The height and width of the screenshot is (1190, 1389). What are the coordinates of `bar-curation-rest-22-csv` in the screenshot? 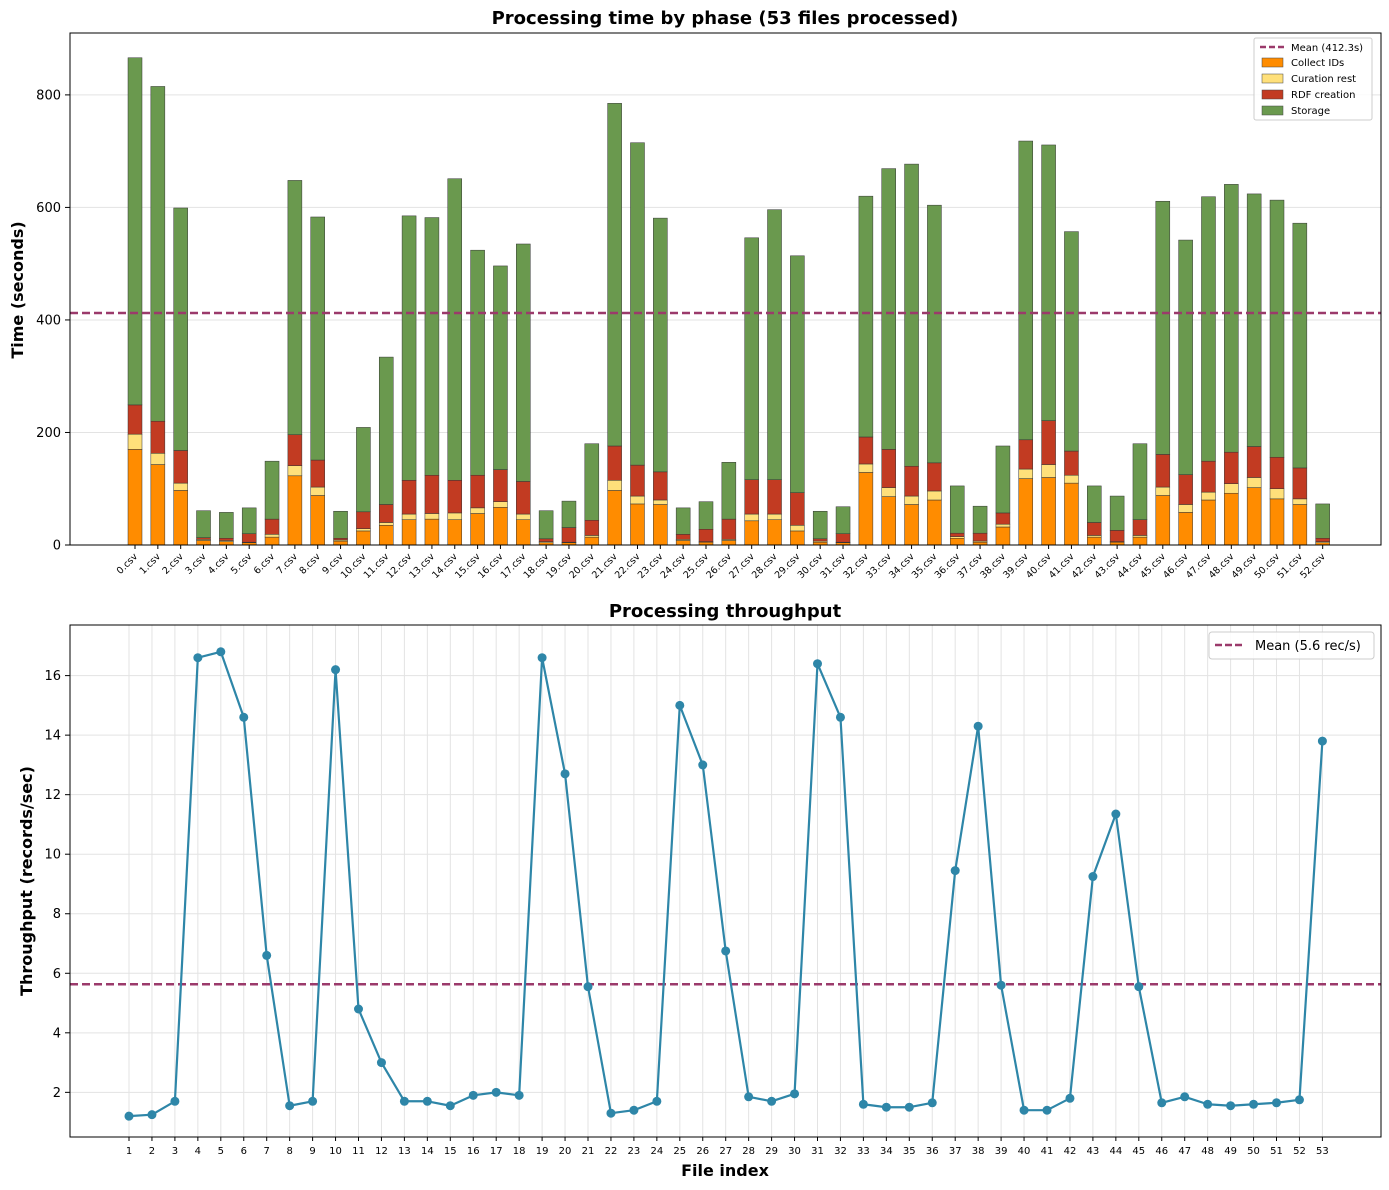 It's located at (637, 500).